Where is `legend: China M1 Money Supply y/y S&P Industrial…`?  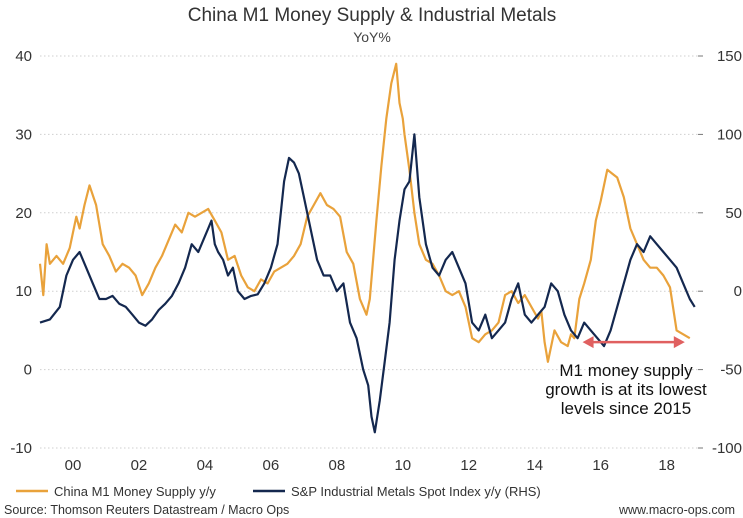
legend: China M1 Money Supply y/y S&P Industrial… is located at coordinates (278, 491).